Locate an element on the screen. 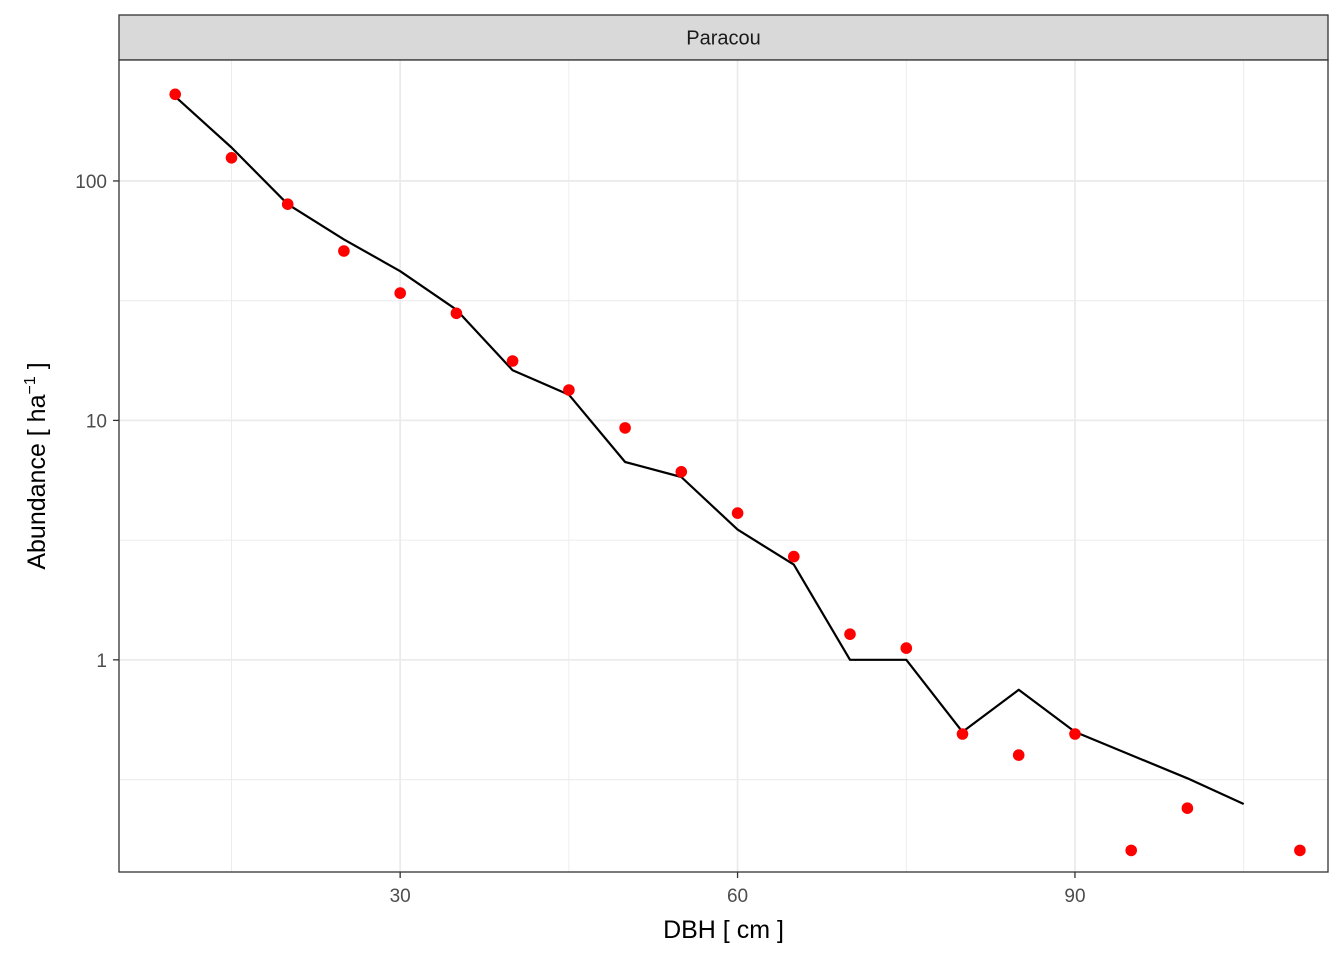 This screenshot has width=1344, height=960. facet-label: Paracou is located at coordinates (723, 39).